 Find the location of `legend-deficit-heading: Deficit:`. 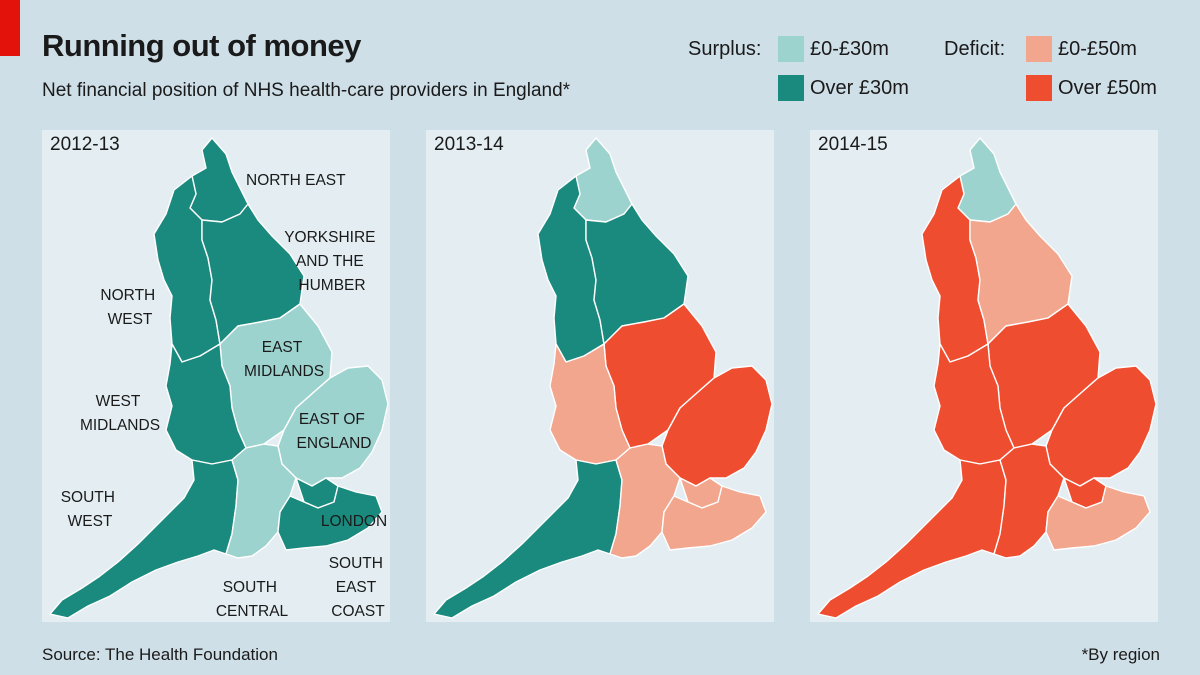

legend-deficit-heading: Deficit: is located at coordinates (975, 49).